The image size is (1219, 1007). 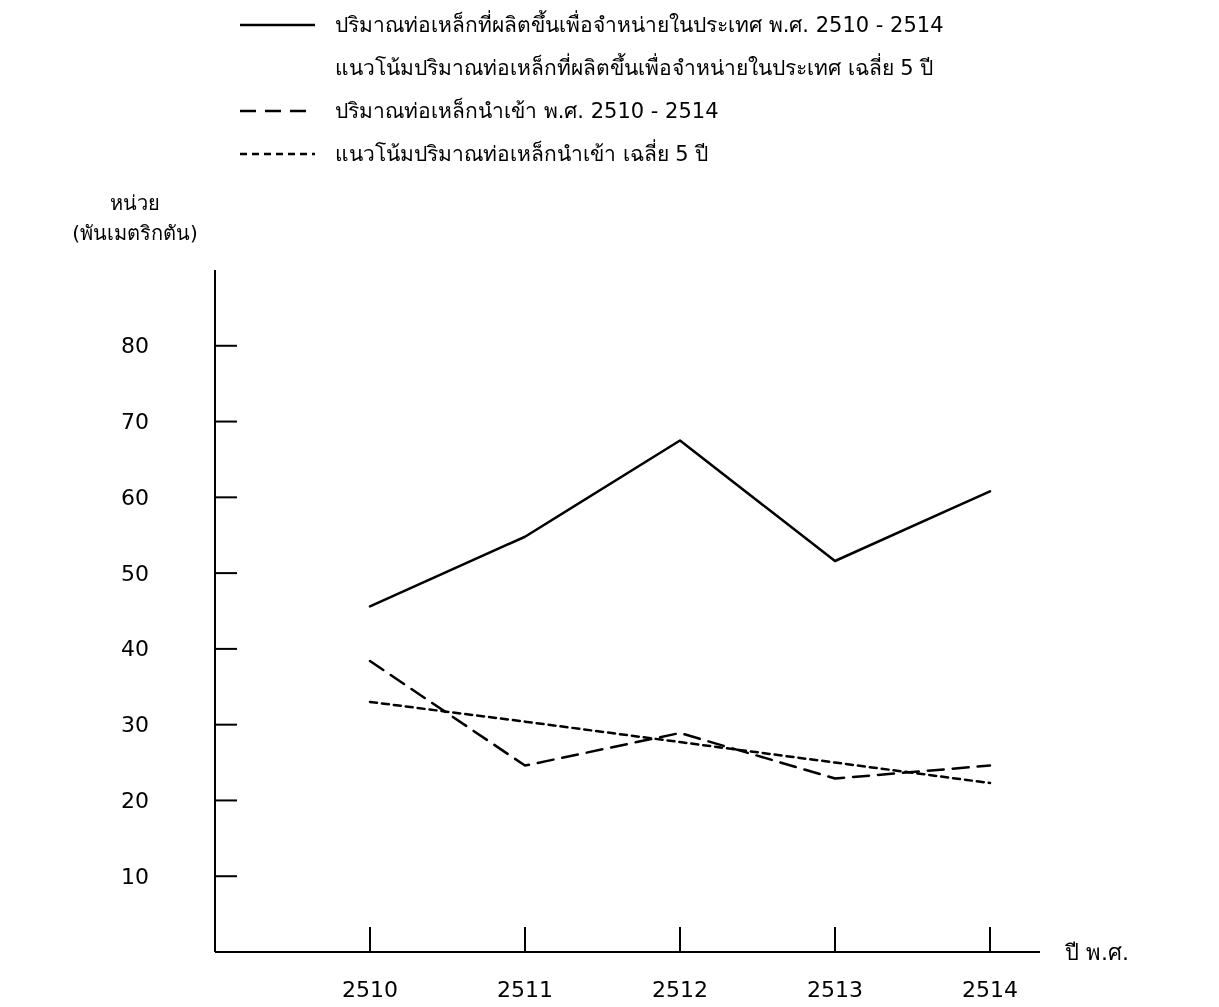 What do you see at coordinates (990, 989) in the screenshot?
I see `x-tick-label: 2514` at bounding box center [990, 989].